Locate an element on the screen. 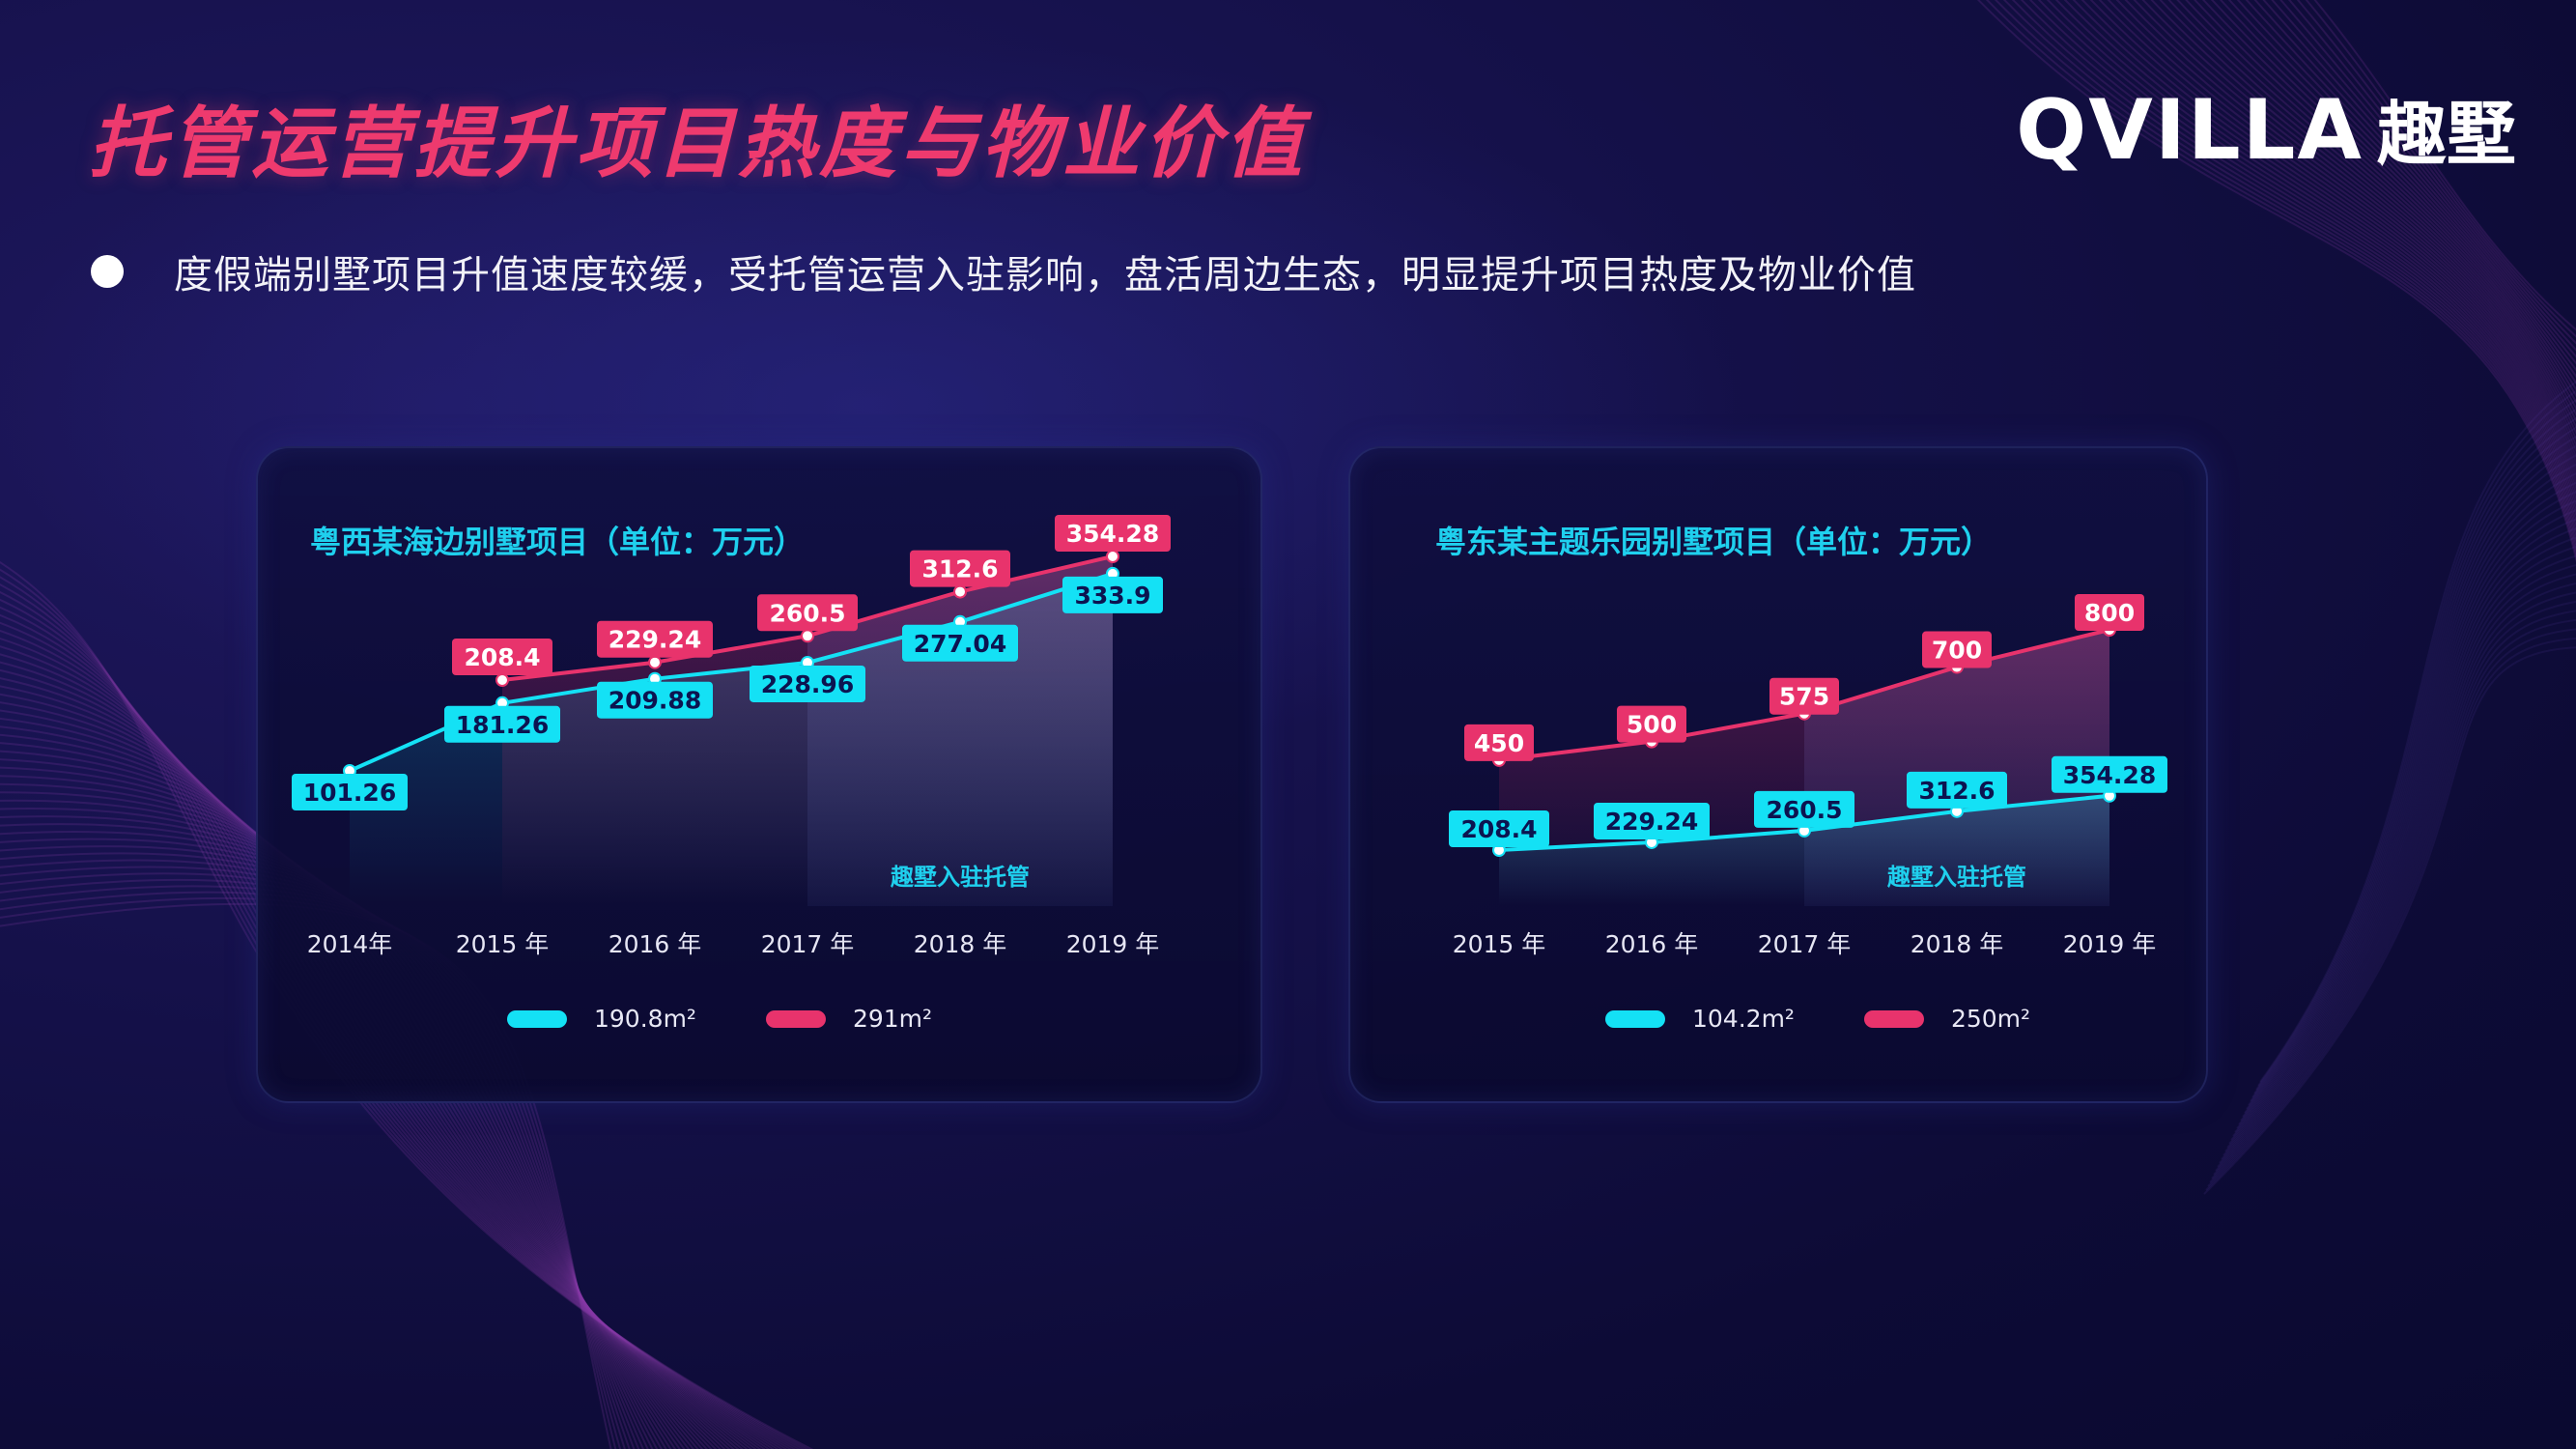  data-label: 312.6 is located at coordinates (1956, 791).